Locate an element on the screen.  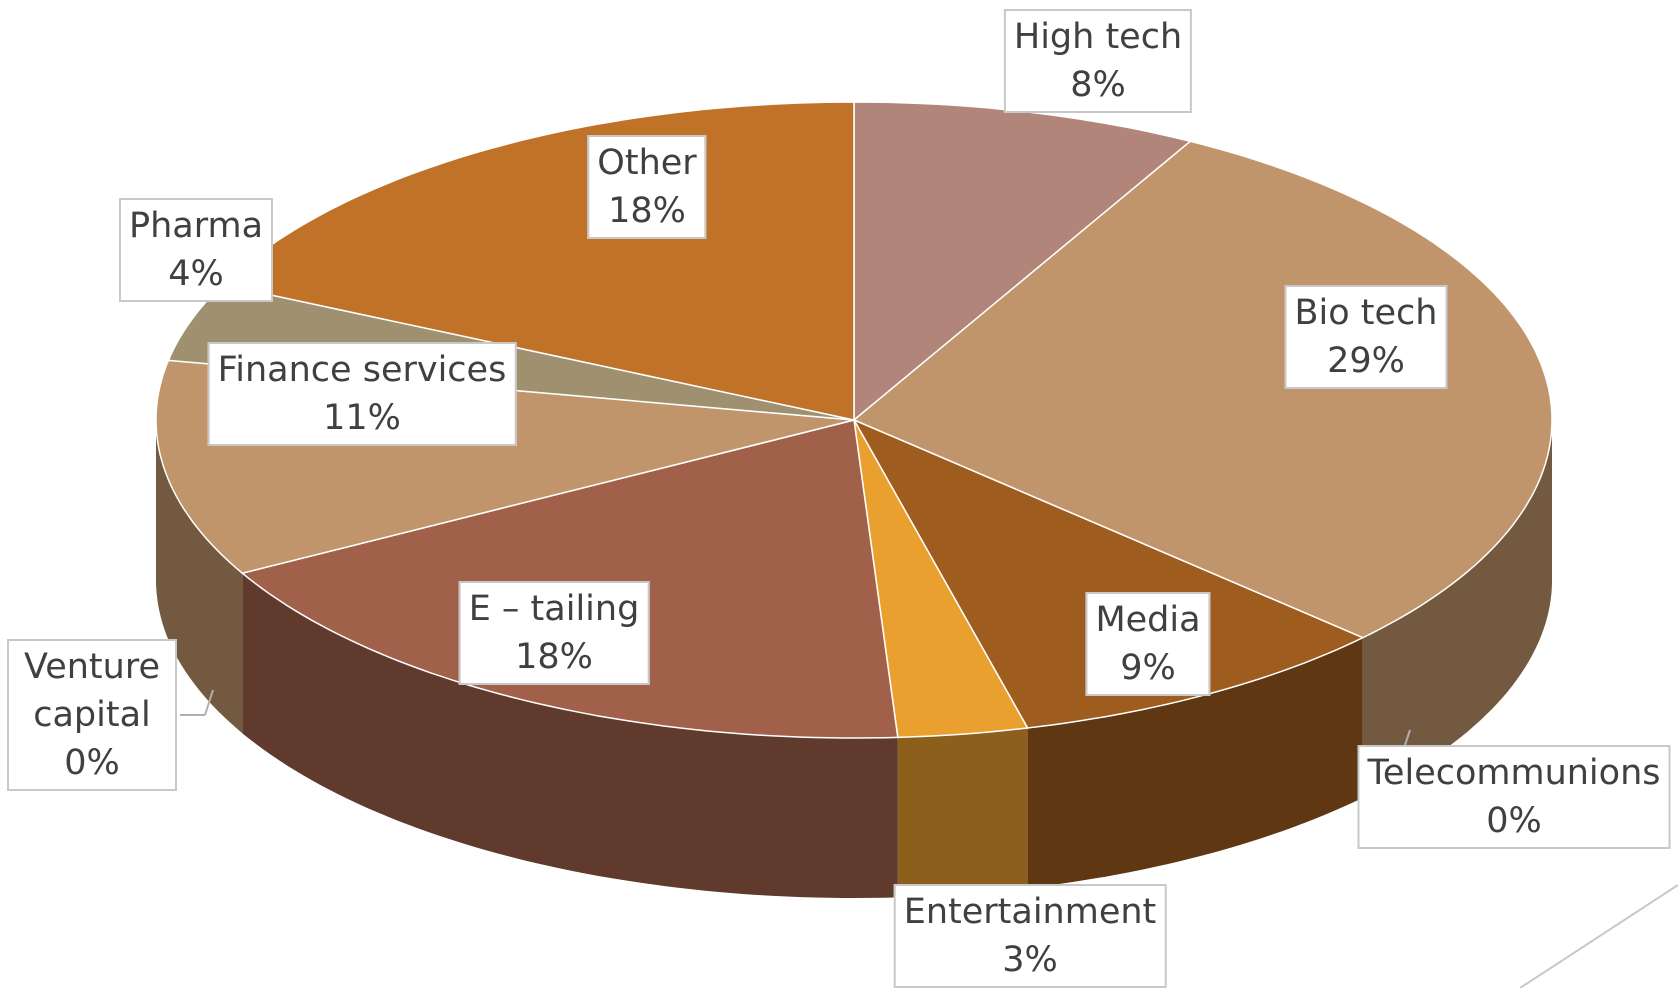
value-label: 4% is located at coordinates (196, 274).